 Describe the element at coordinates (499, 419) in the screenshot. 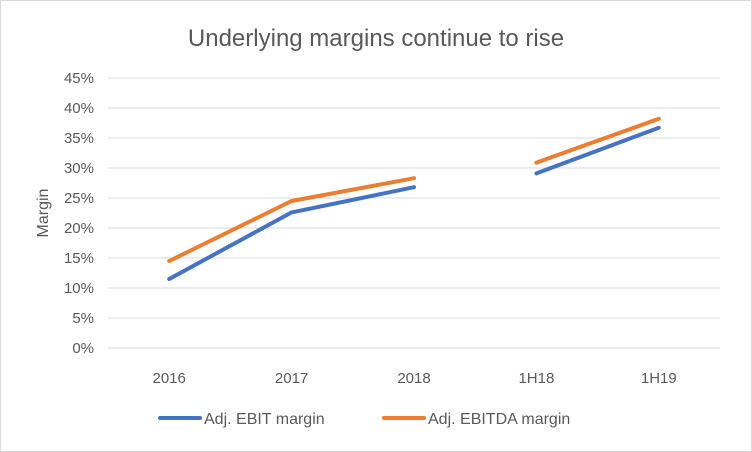

I see `legend-label: Adj. EBITDA margin` at that location.